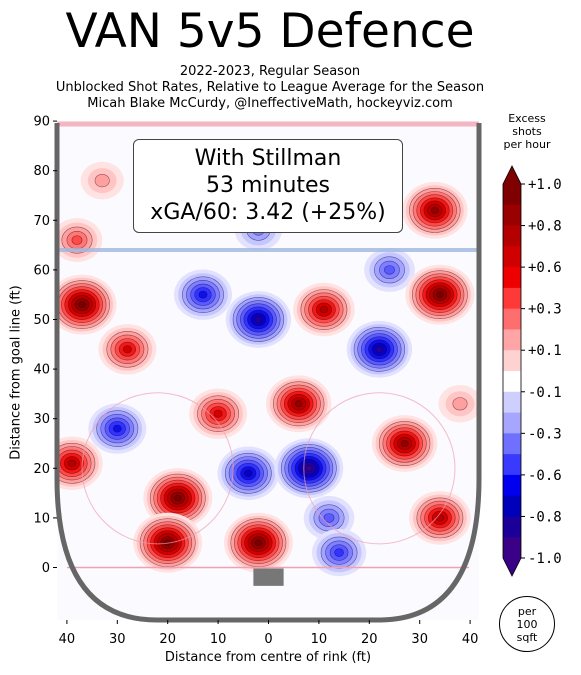  What do you see at coordinates (512, 567) in the screenshot?
I see `colorbar-bottom-arrow` at bounding box center [512, 567].